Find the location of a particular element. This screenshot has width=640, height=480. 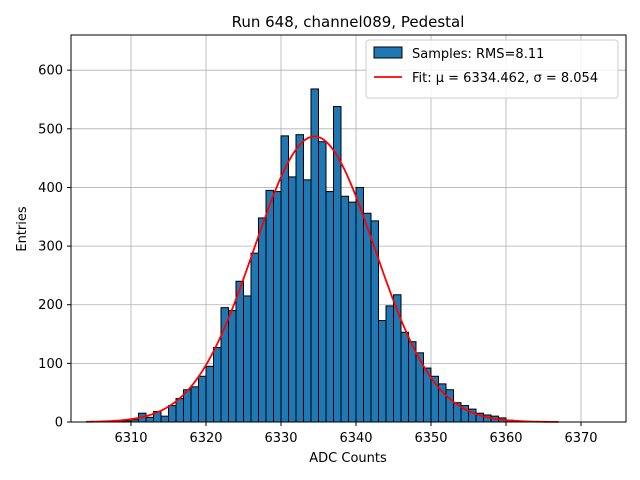

y-tick-label: 200 is located at coordinates (50, 305).